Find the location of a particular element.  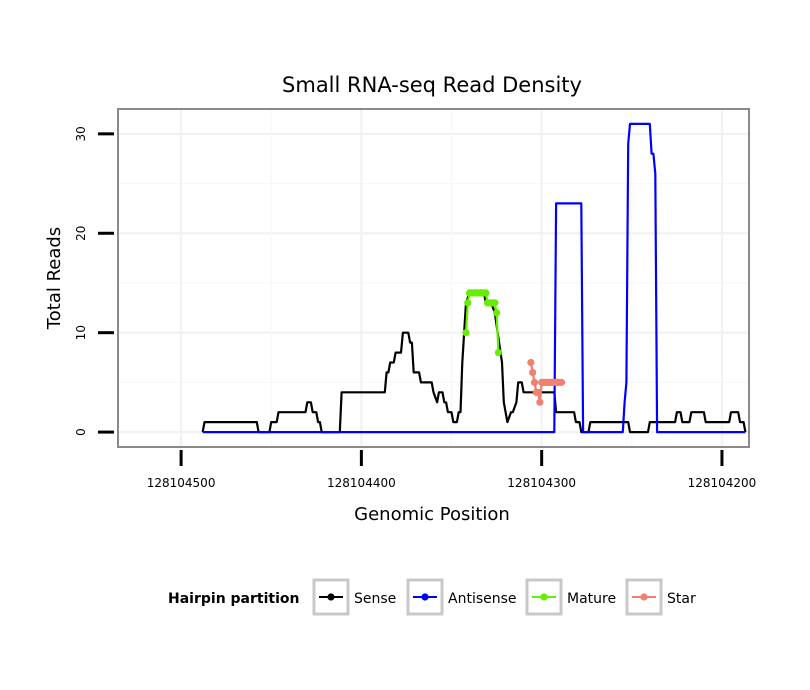

legend-items: Sense Antisense Mature Star is located at coordinates (504, 597).